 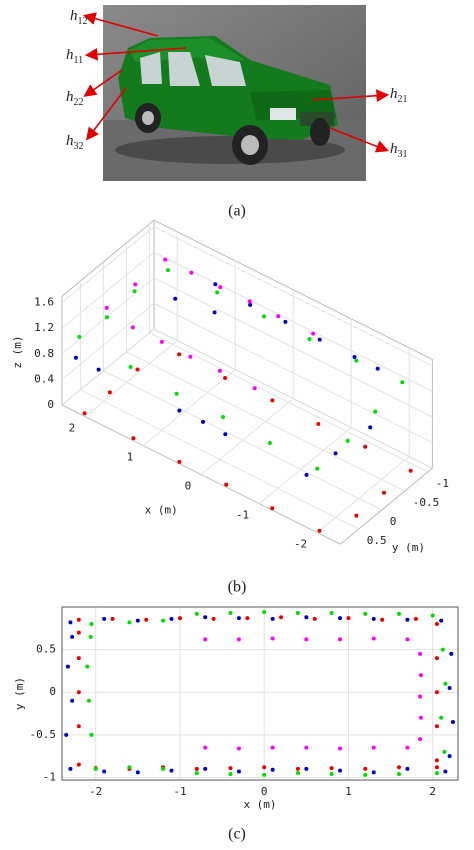 What do you see at coordinates (399, 150) in the screenshot?
I see `h-label: h31` at bounding box center [399, 150].